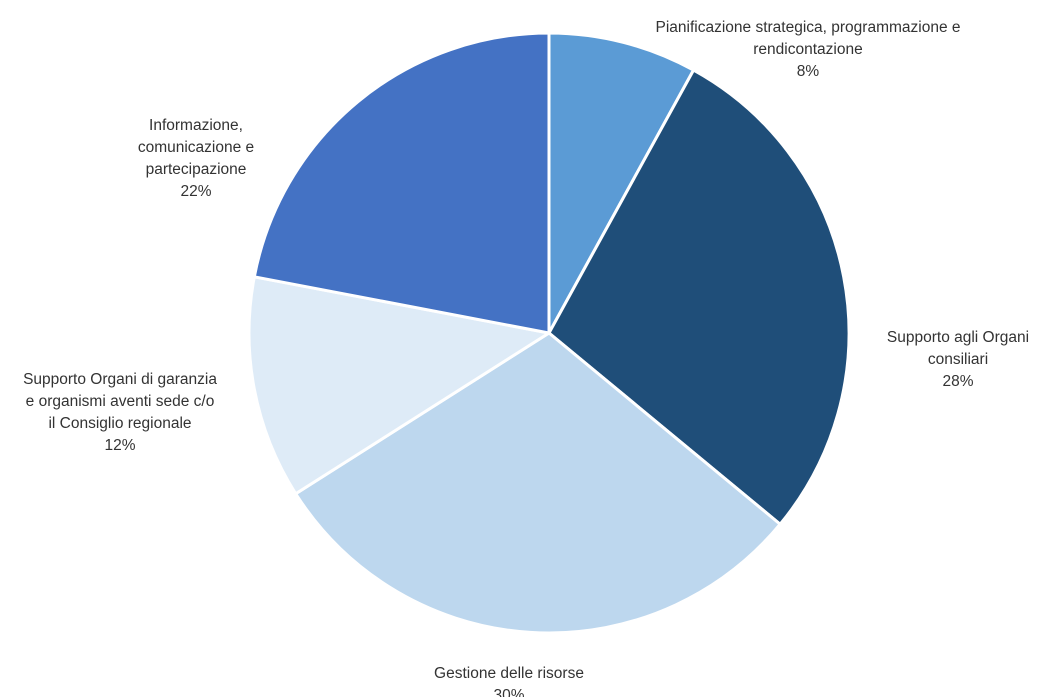  Describe the element at coordinates (119, 445) in the screenshot. I see `slice-value-label: 12%` at that location.